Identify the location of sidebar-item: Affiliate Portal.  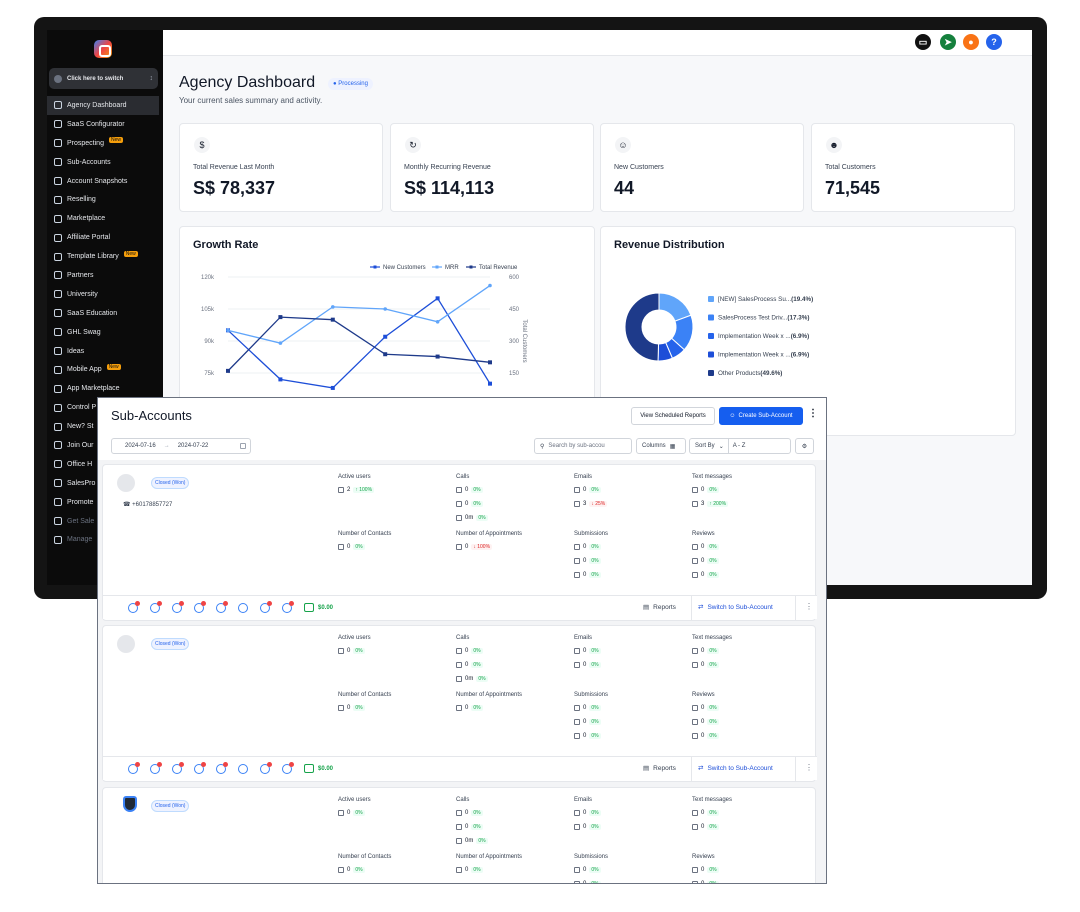
(105, 237).